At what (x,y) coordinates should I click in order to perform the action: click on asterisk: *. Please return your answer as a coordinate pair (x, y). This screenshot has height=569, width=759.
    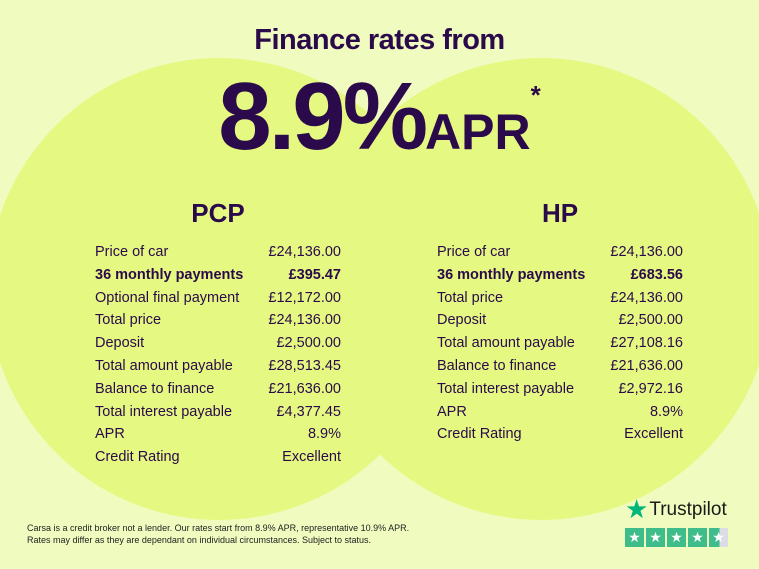
    Looking at the image, I should click on (535, 95).